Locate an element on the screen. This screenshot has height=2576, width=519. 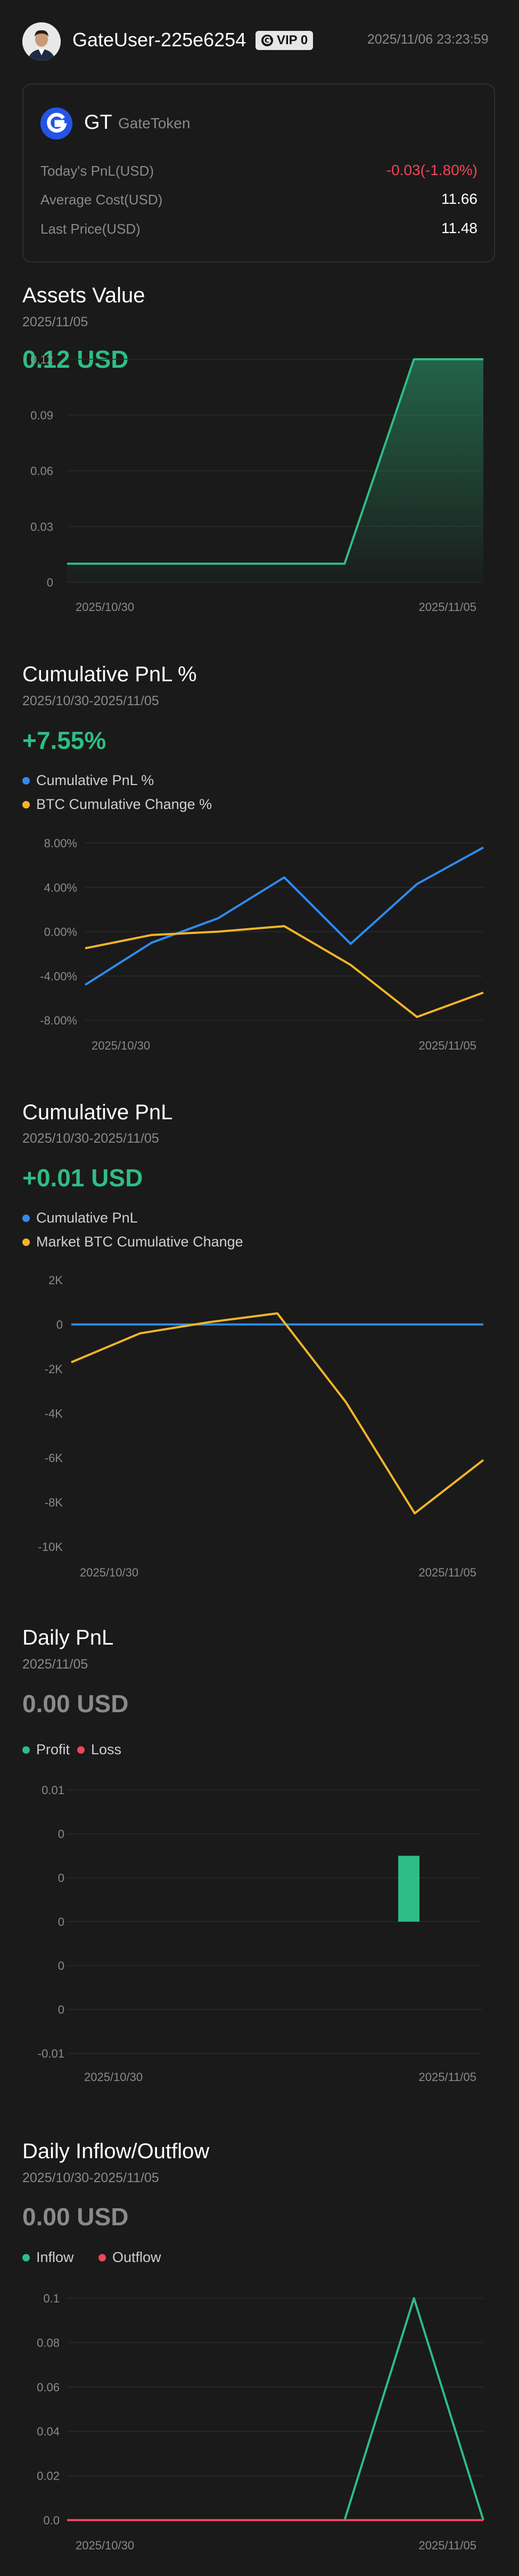
vip-icon is located at coordinates (267, 40).